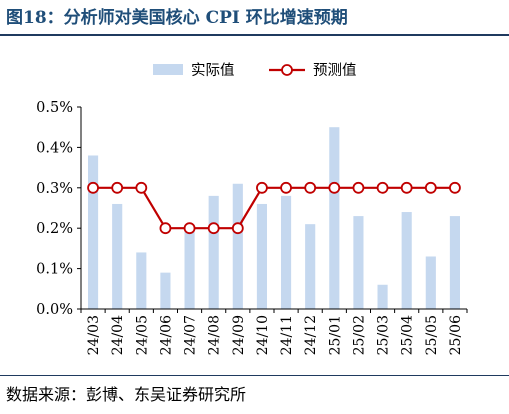 The height and width of the screenshot is (414, 509). I want to click on forecast-line, so click(274, 208).